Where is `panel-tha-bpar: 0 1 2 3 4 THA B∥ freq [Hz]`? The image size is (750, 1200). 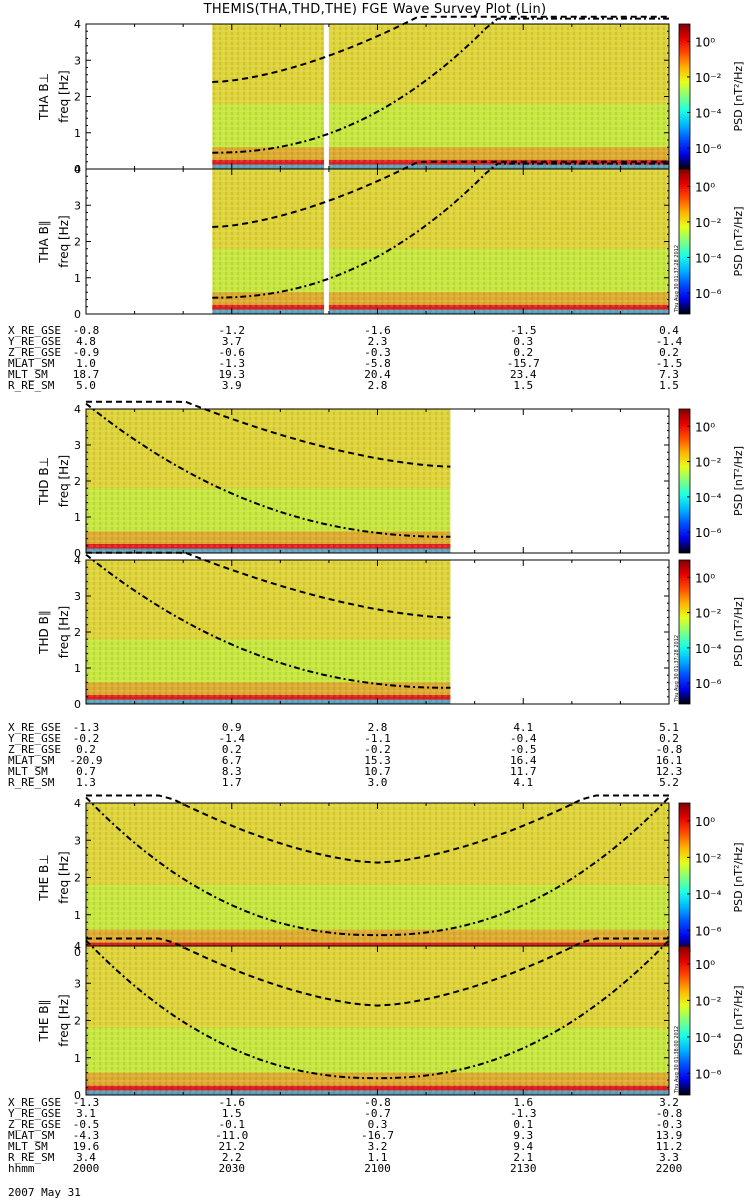 panel-tha-bpar: 0 1 2 3 4 THA B∥ freq [Hz] is located at coordinates (353, 240).